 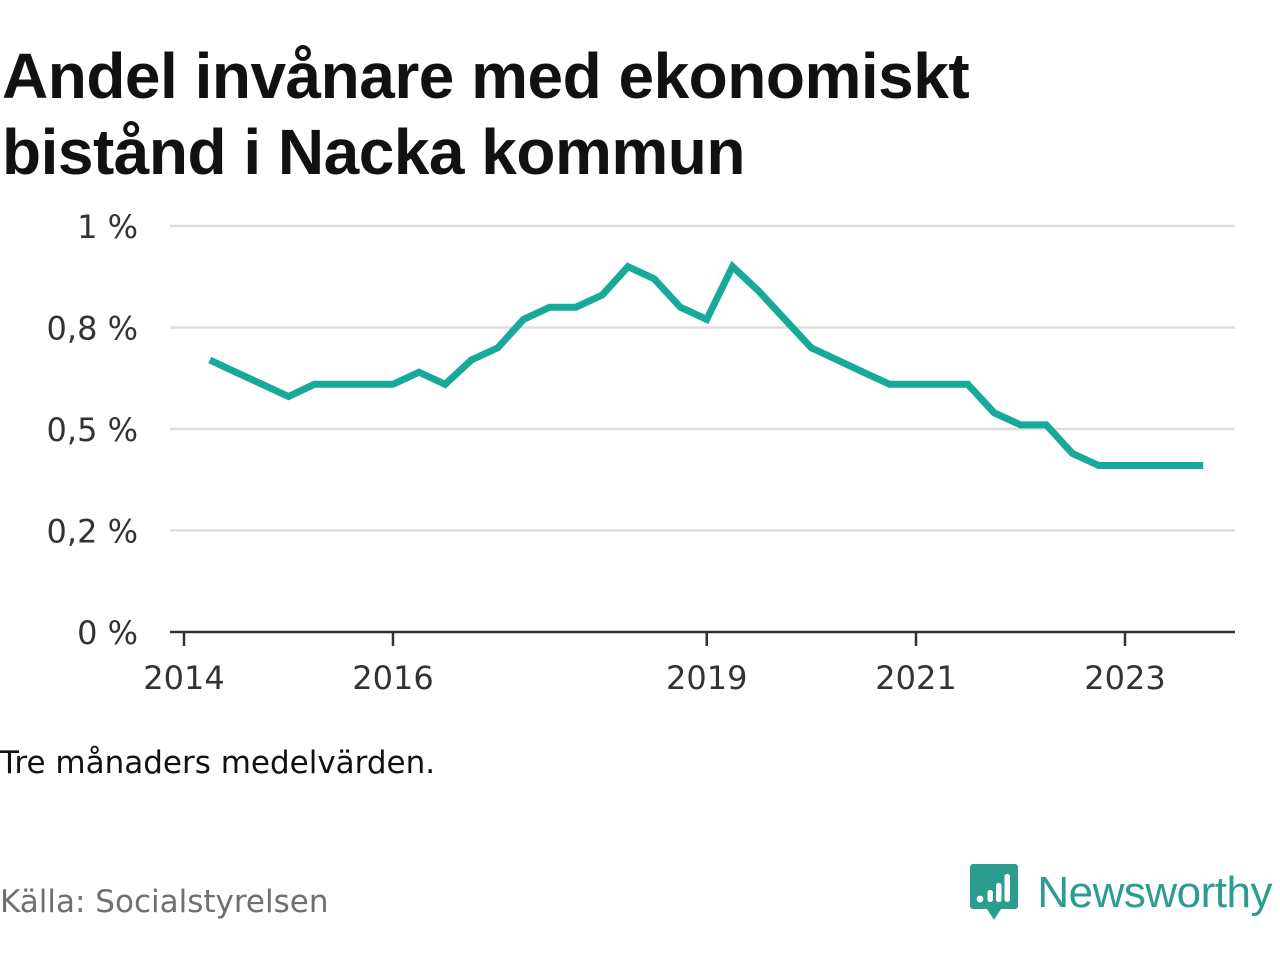 I want to click on y-tick-label: 0,5 %, so click(x=92, y=430).